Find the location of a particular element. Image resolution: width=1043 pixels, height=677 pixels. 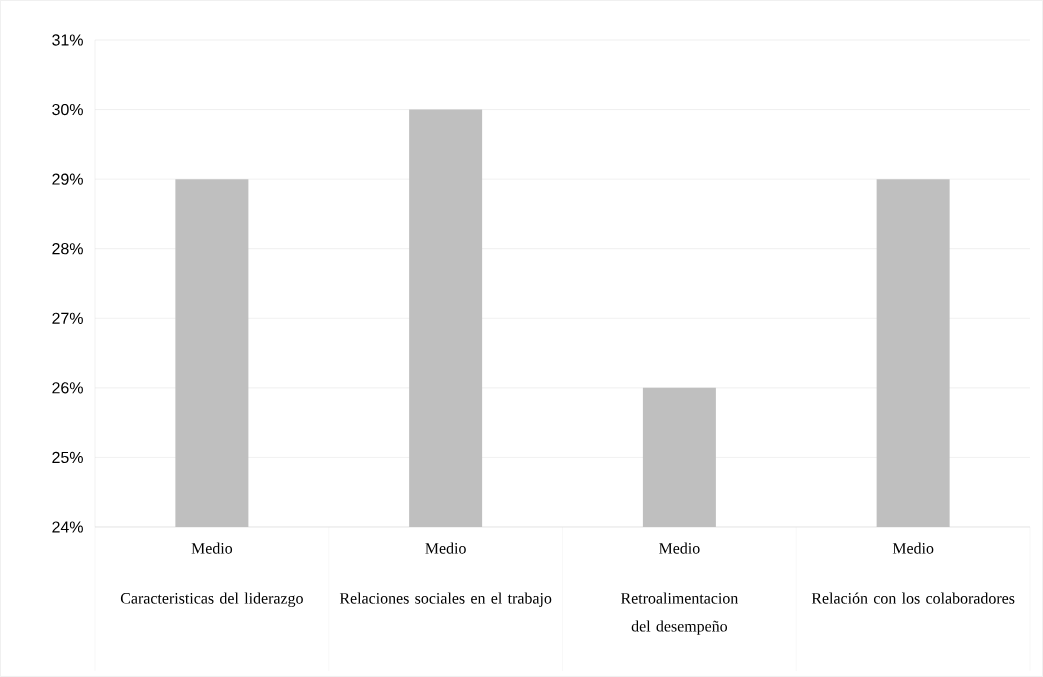

y-tick-label: 24% is located at coordinates (67, 527).